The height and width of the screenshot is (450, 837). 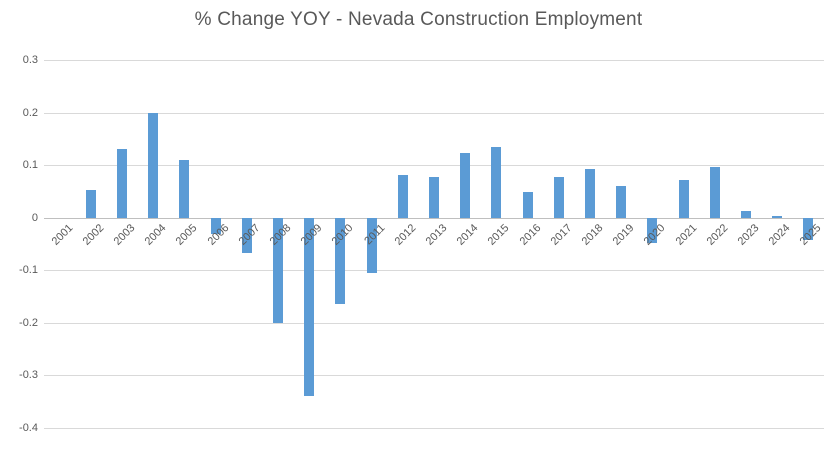 I want to click on bar-2025, so click(x=808, y=228).